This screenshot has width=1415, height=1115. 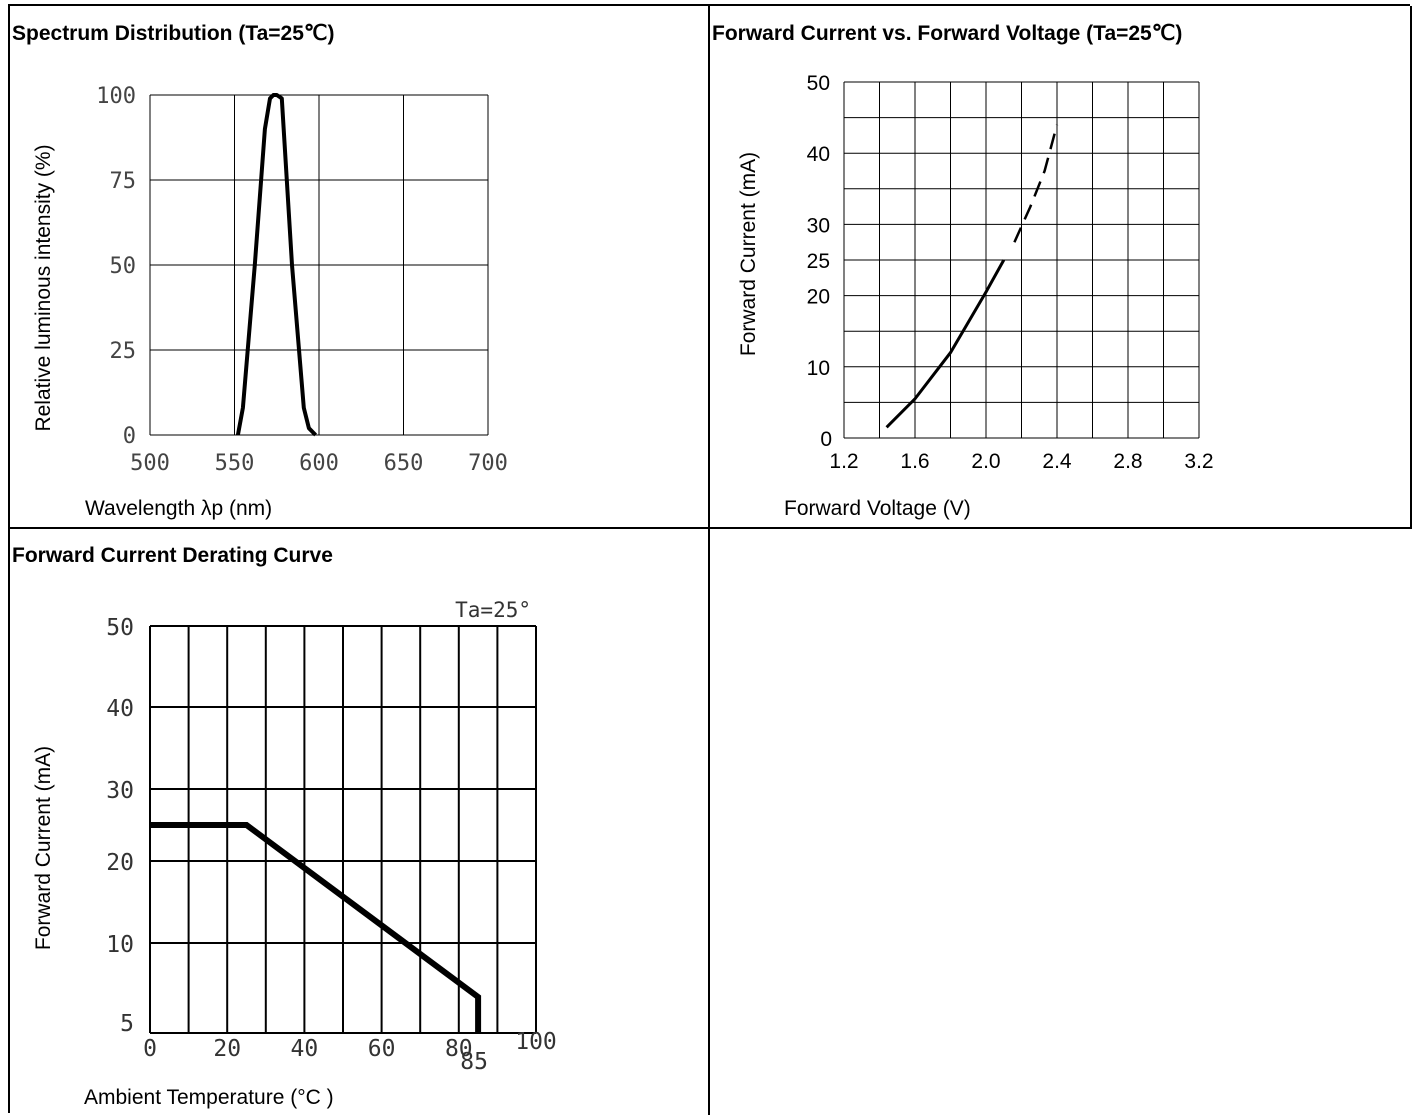 What do you see at coordinates (914, 461) in the screenshot?
I see `x-tick-label: 1.6` at bounding box center [914, 461].